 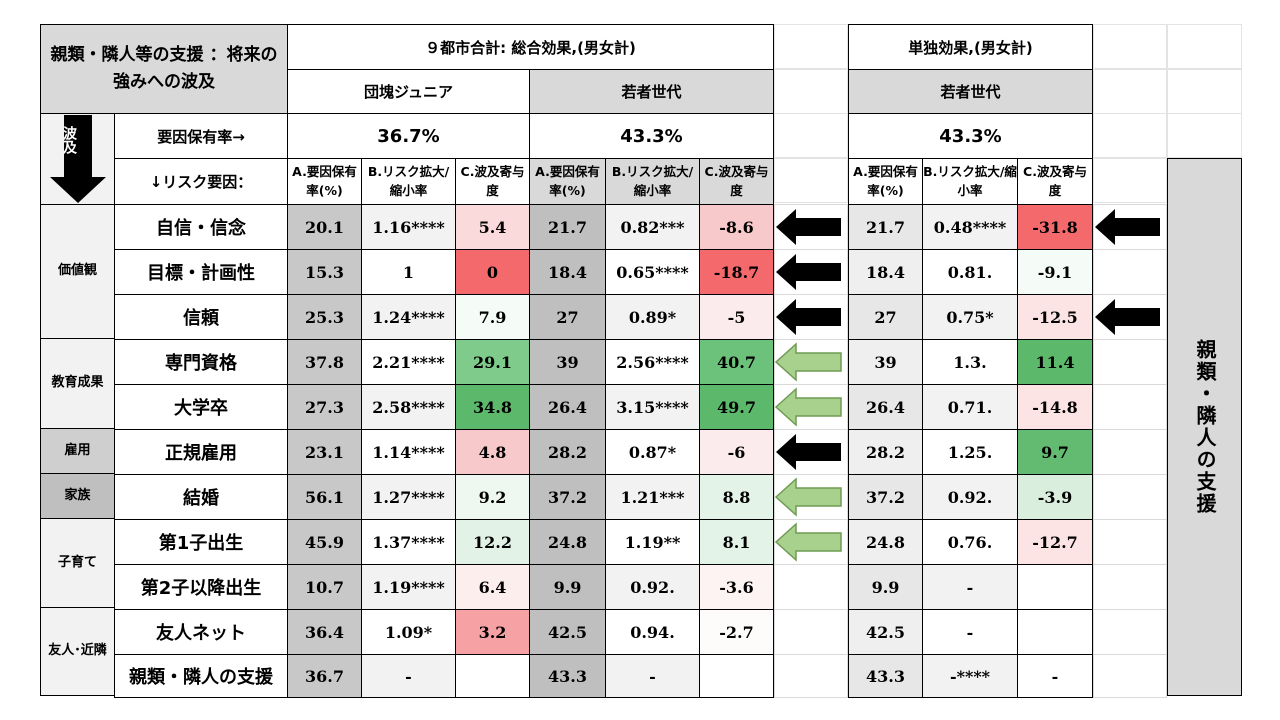 I want to click on value-b-single: 0.71., so click(x=970, y=407).